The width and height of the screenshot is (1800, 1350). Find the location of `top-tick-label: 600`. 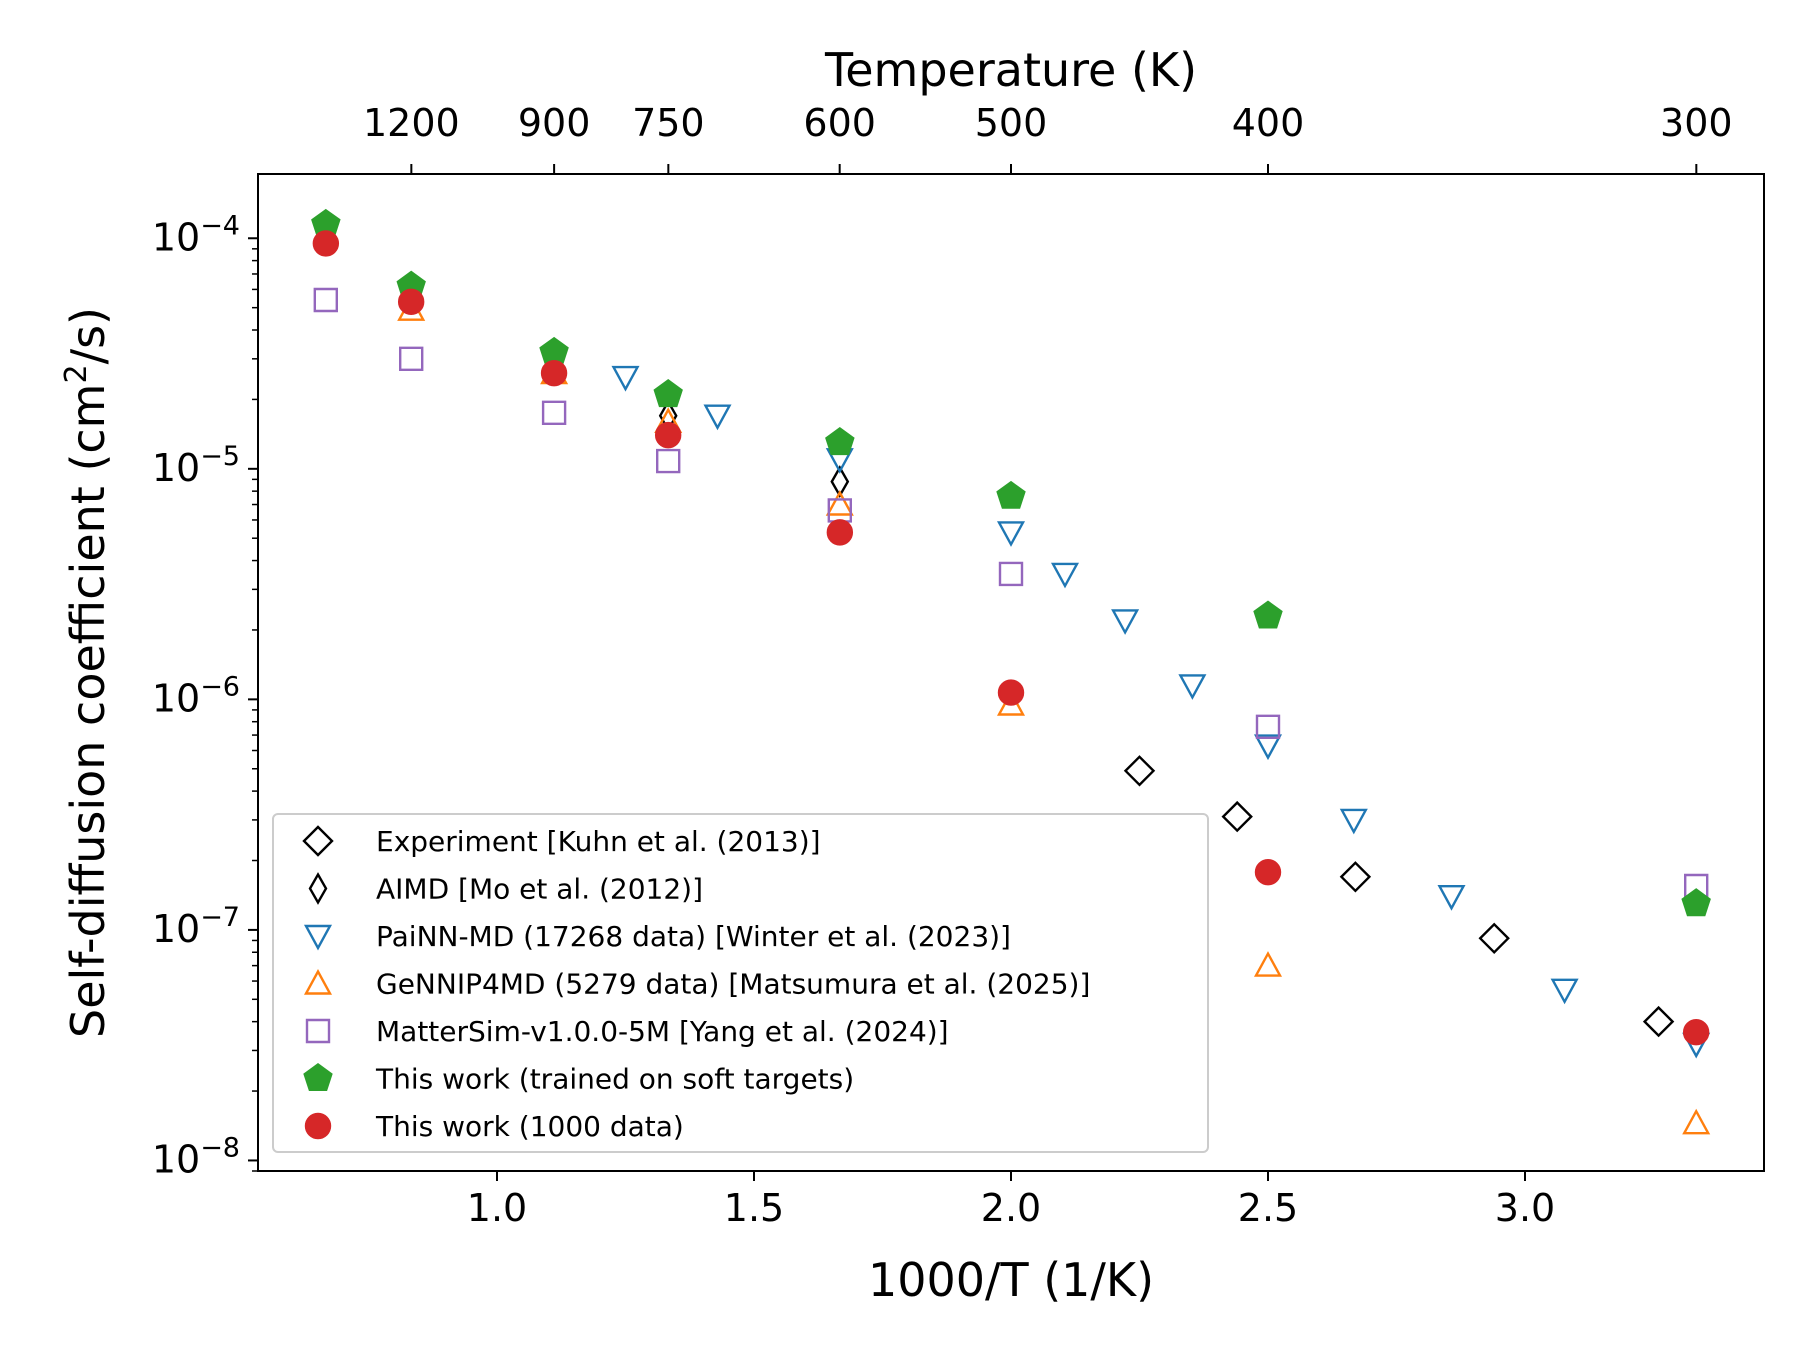

top-tick-label: 600 is located at coordinates (839, 123).